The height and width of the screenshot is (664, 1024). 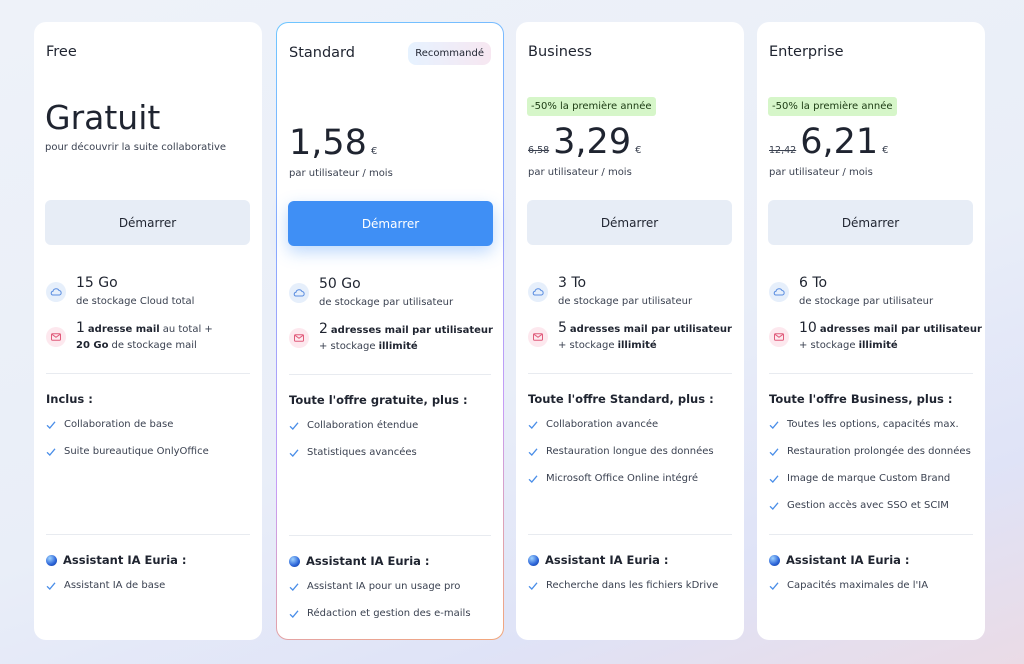 I want to click on price: 3,29, so click(x=592, y=142).